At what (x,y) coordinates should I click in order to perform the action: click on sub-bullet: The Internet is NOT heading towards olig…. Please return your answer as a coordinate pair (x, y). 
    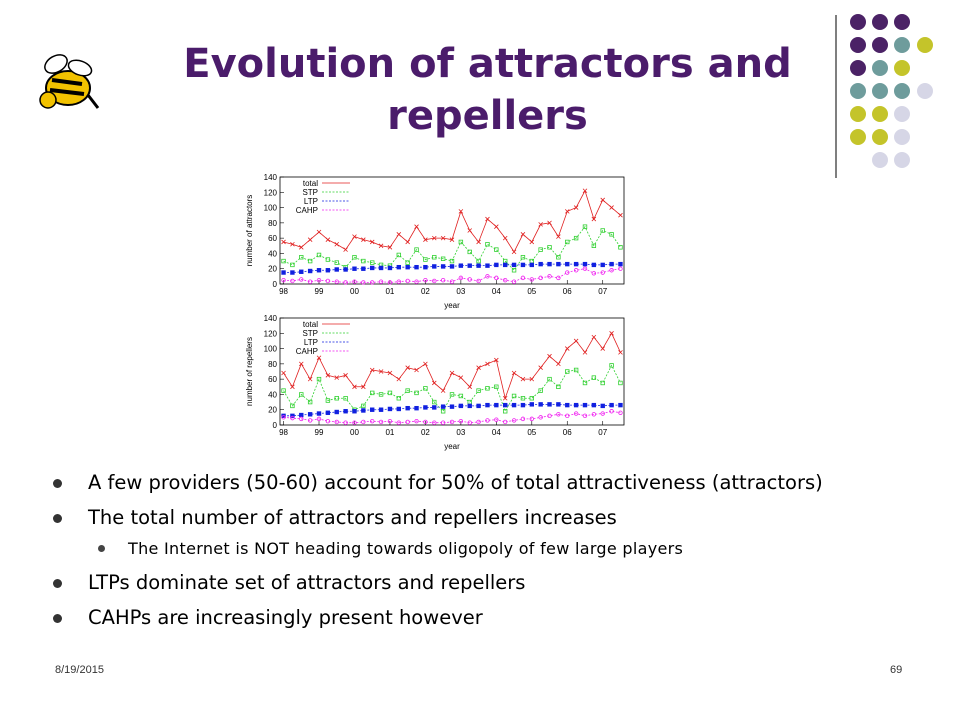
    Looking at the image, I should click on (509, 549).